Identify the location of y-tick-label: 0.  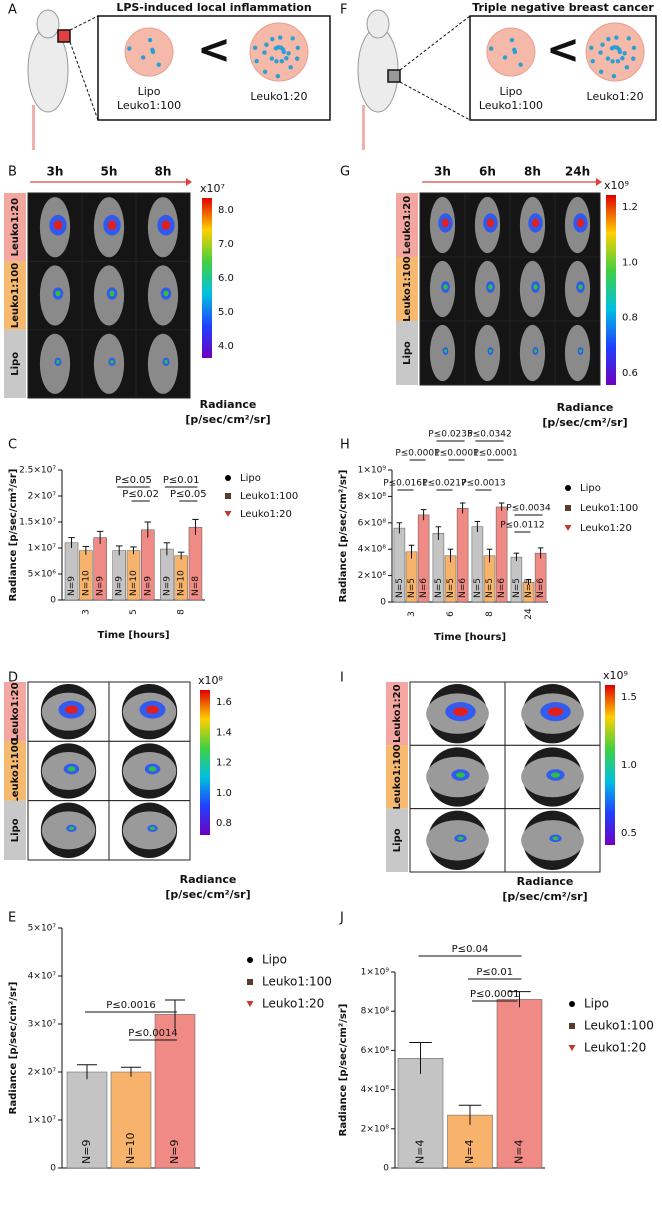
(383, 603).